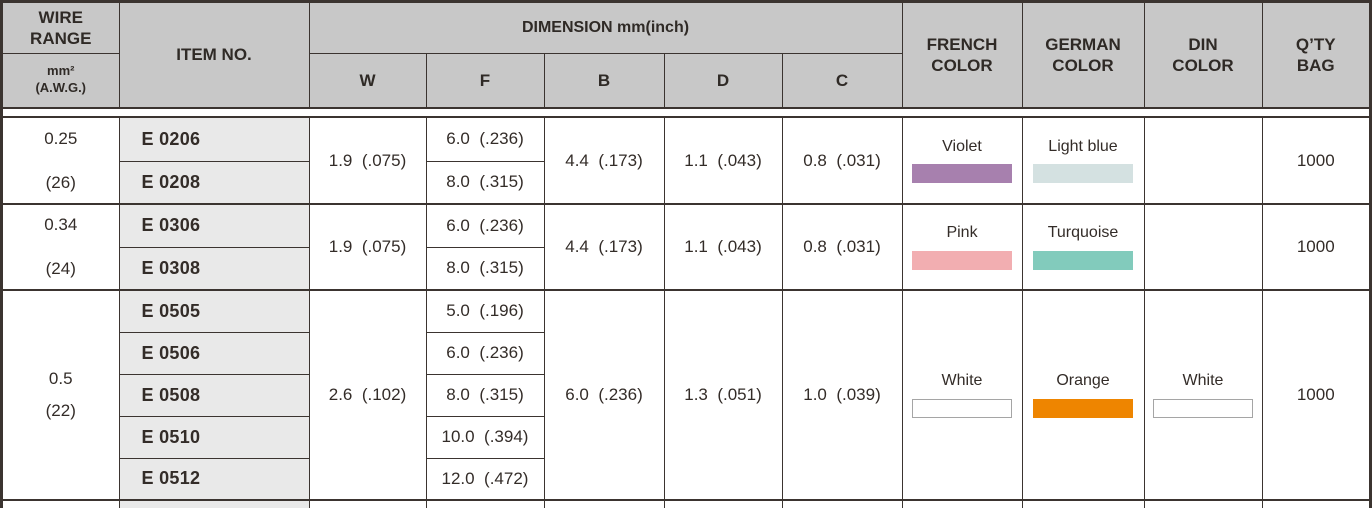 The image size is (1372, 508). I want to click on dim-f-cell: 5.0 (.196), so click(485, 311).